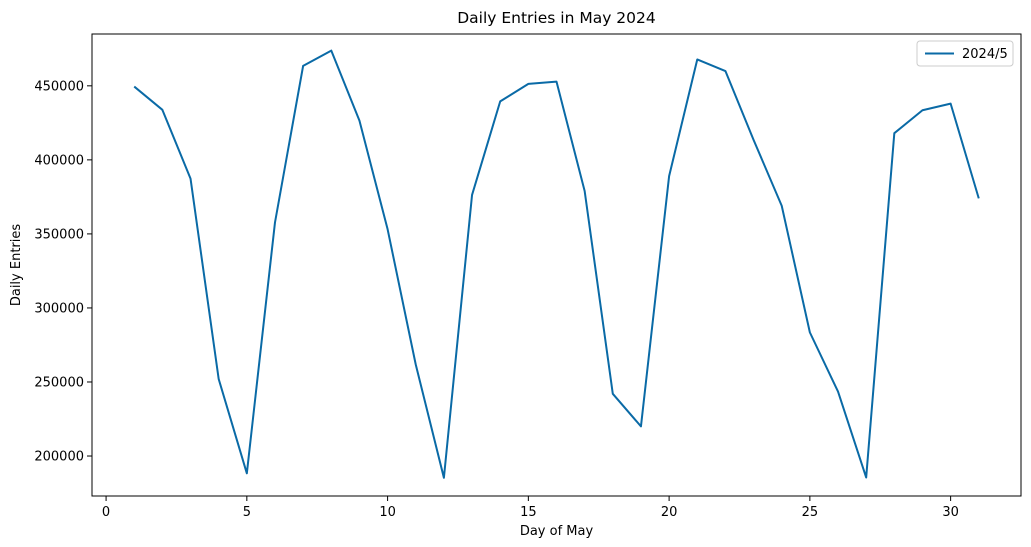 The image size is (1031, 547). Describe the element at coordinates (106, 512) in the screenshot. I see `x-tick-label: 0` at that location.